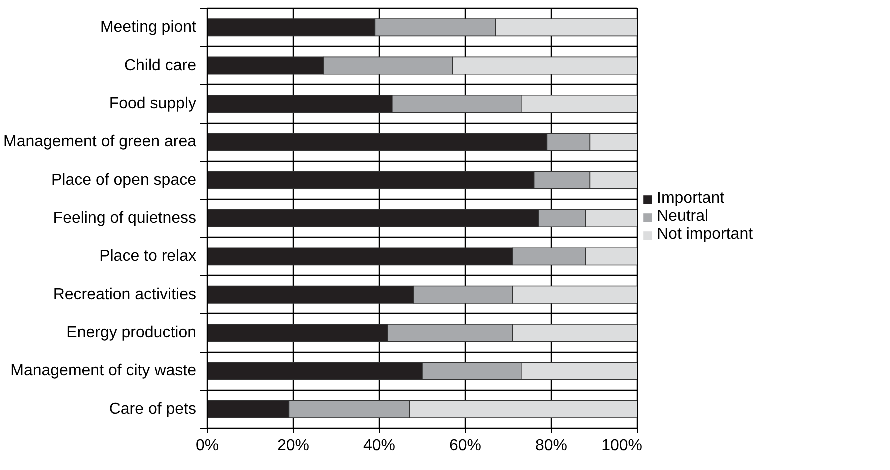  I want to click on x-tick-label: 80%, so click(551, 446).